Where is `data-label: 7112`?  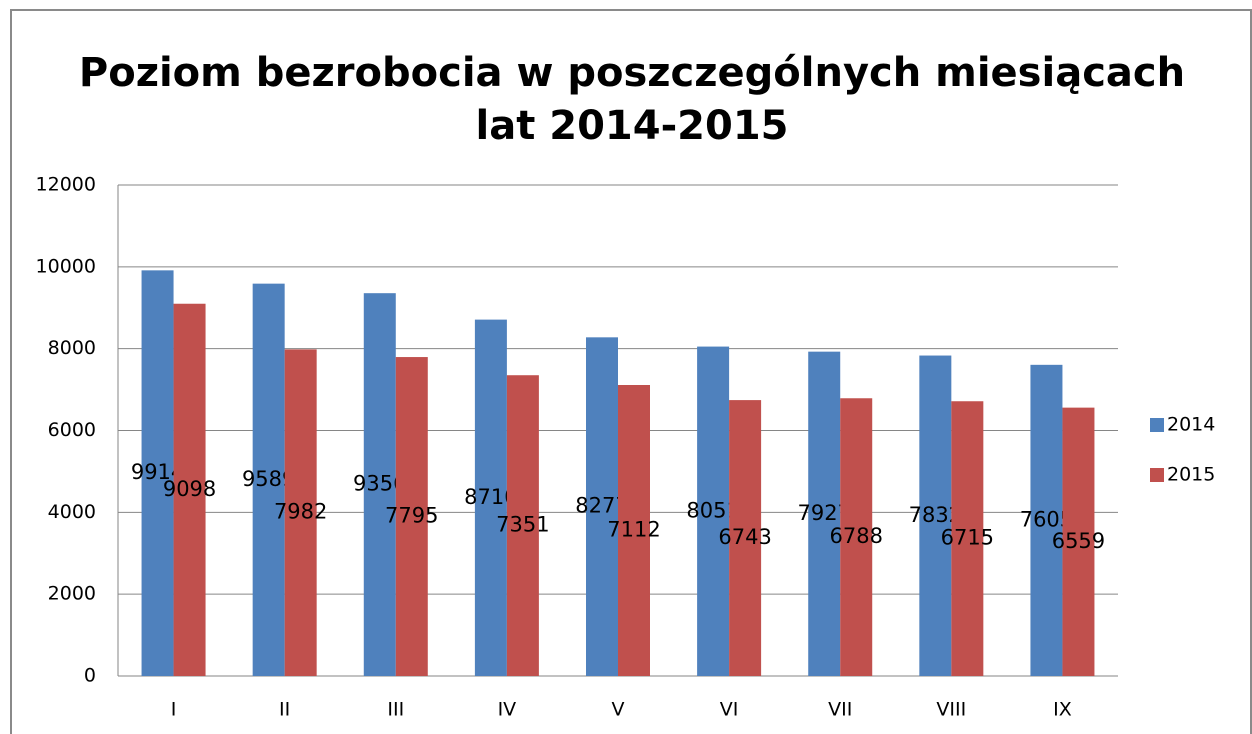 data-label: 7112 is located at coordinates (633, 530).